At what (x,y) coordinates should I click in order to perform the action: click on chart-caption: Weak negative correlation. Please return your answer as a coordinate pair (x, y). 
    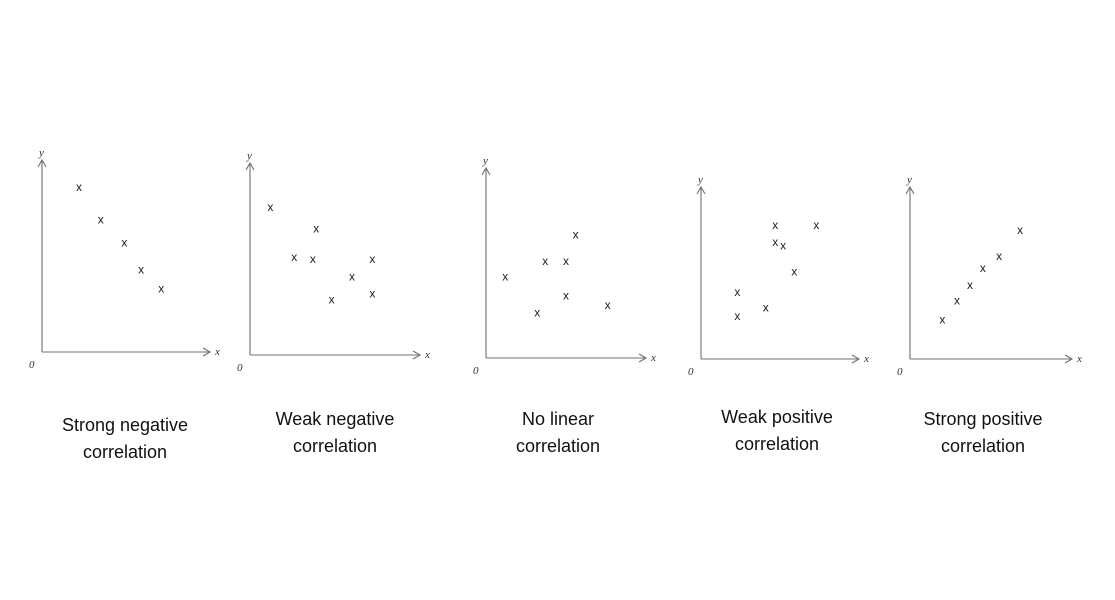
    Looking at the image, I should click on (335, 433).